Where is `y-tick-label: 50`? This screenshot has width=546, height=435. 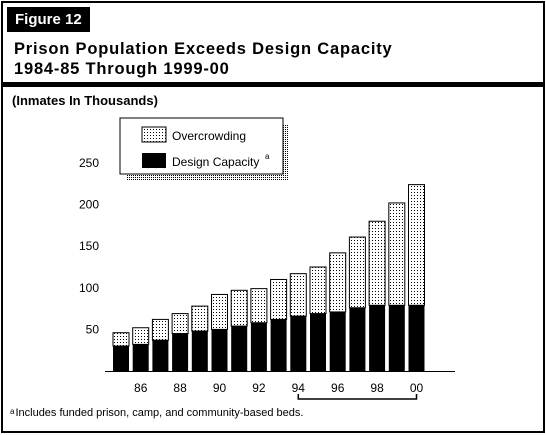 y-tick-label: 50 is located at coordinates (93, 329).